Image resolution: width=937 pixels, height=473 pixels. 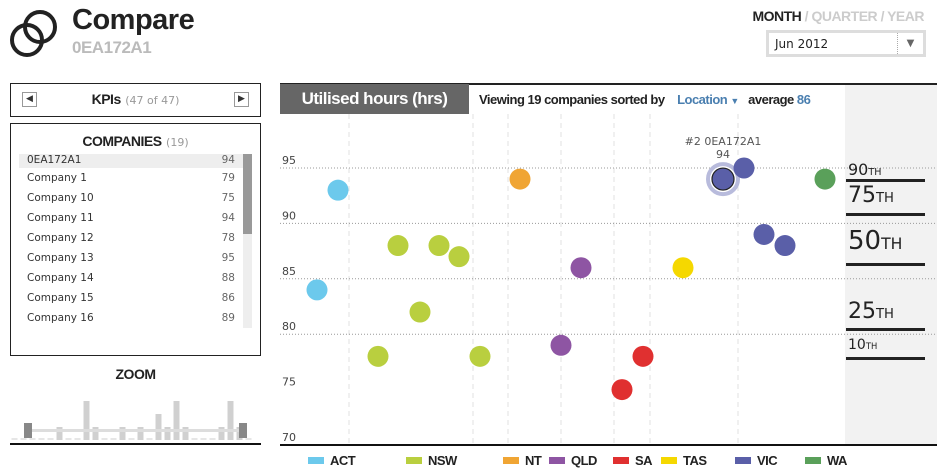 I want to click on kpi-navigator: ◀ KPIs (47 of 47) ▶, so click(x=135, y=100).